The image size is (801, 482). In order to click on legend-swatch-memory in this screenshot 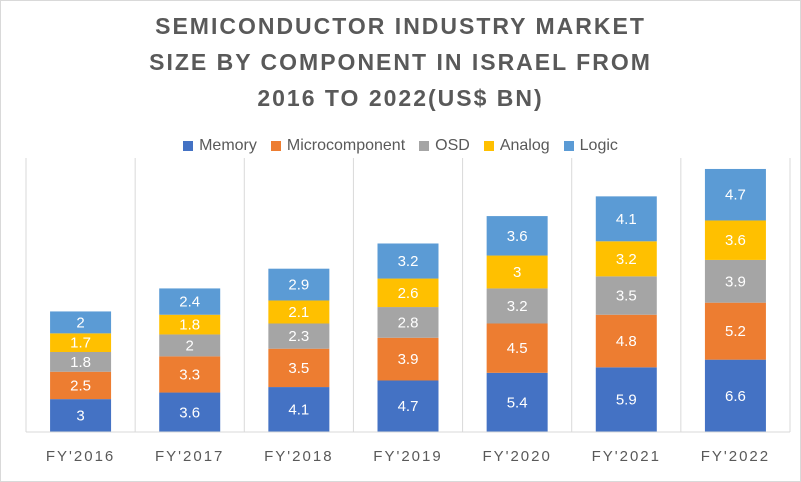, I will do `click(188, 146)`.